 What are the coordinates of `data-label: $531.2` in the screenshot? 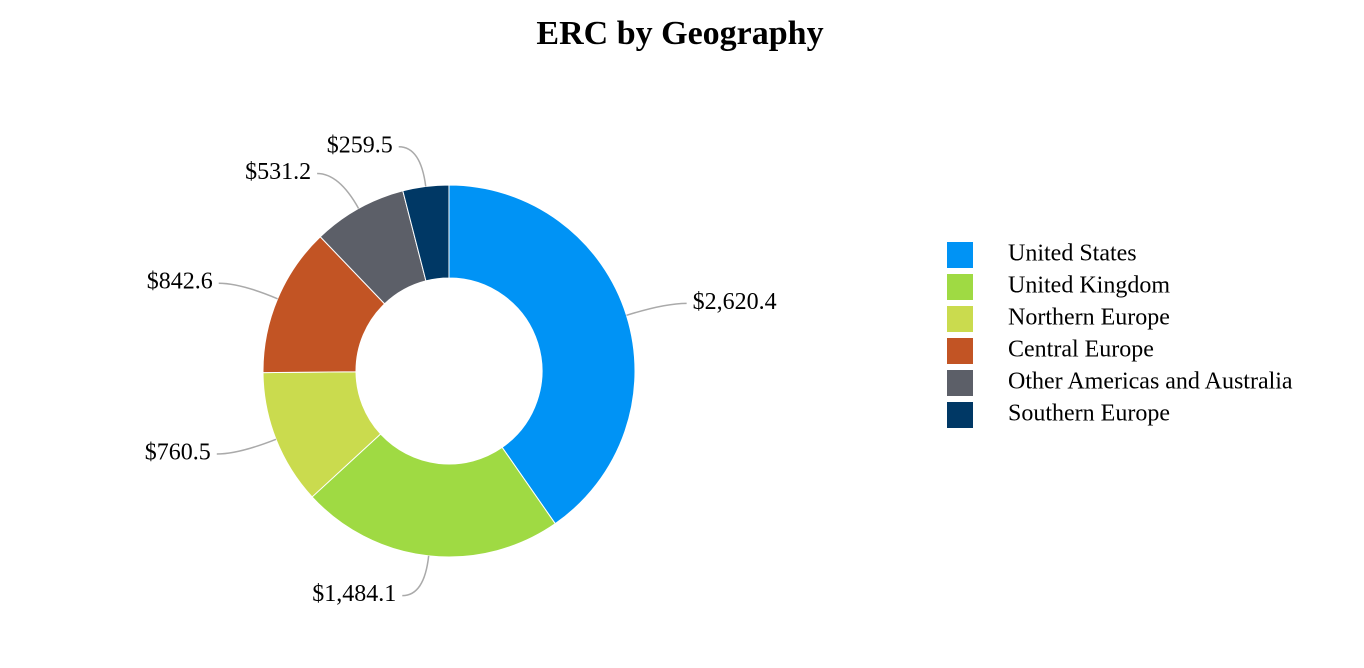 It's located at (278, 172).